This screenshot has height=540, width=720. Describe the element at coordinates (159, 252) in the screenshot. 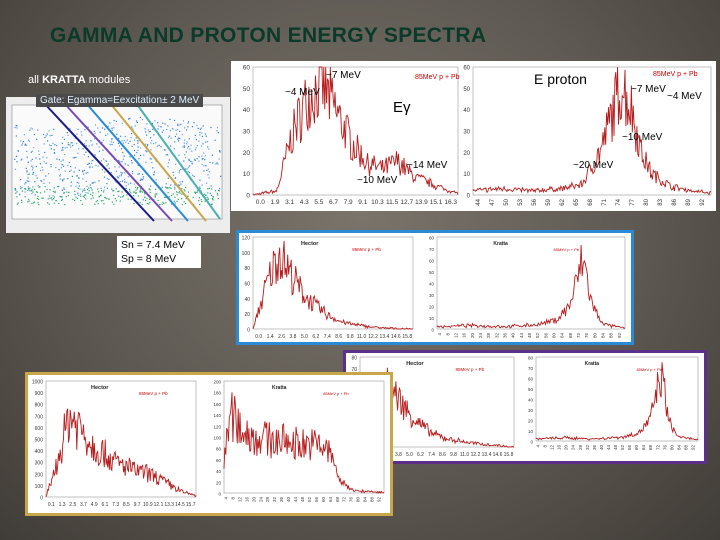

I see `separation-energies-box: Sn = 7.4 MeV Sp = 8 MeV` at that location.